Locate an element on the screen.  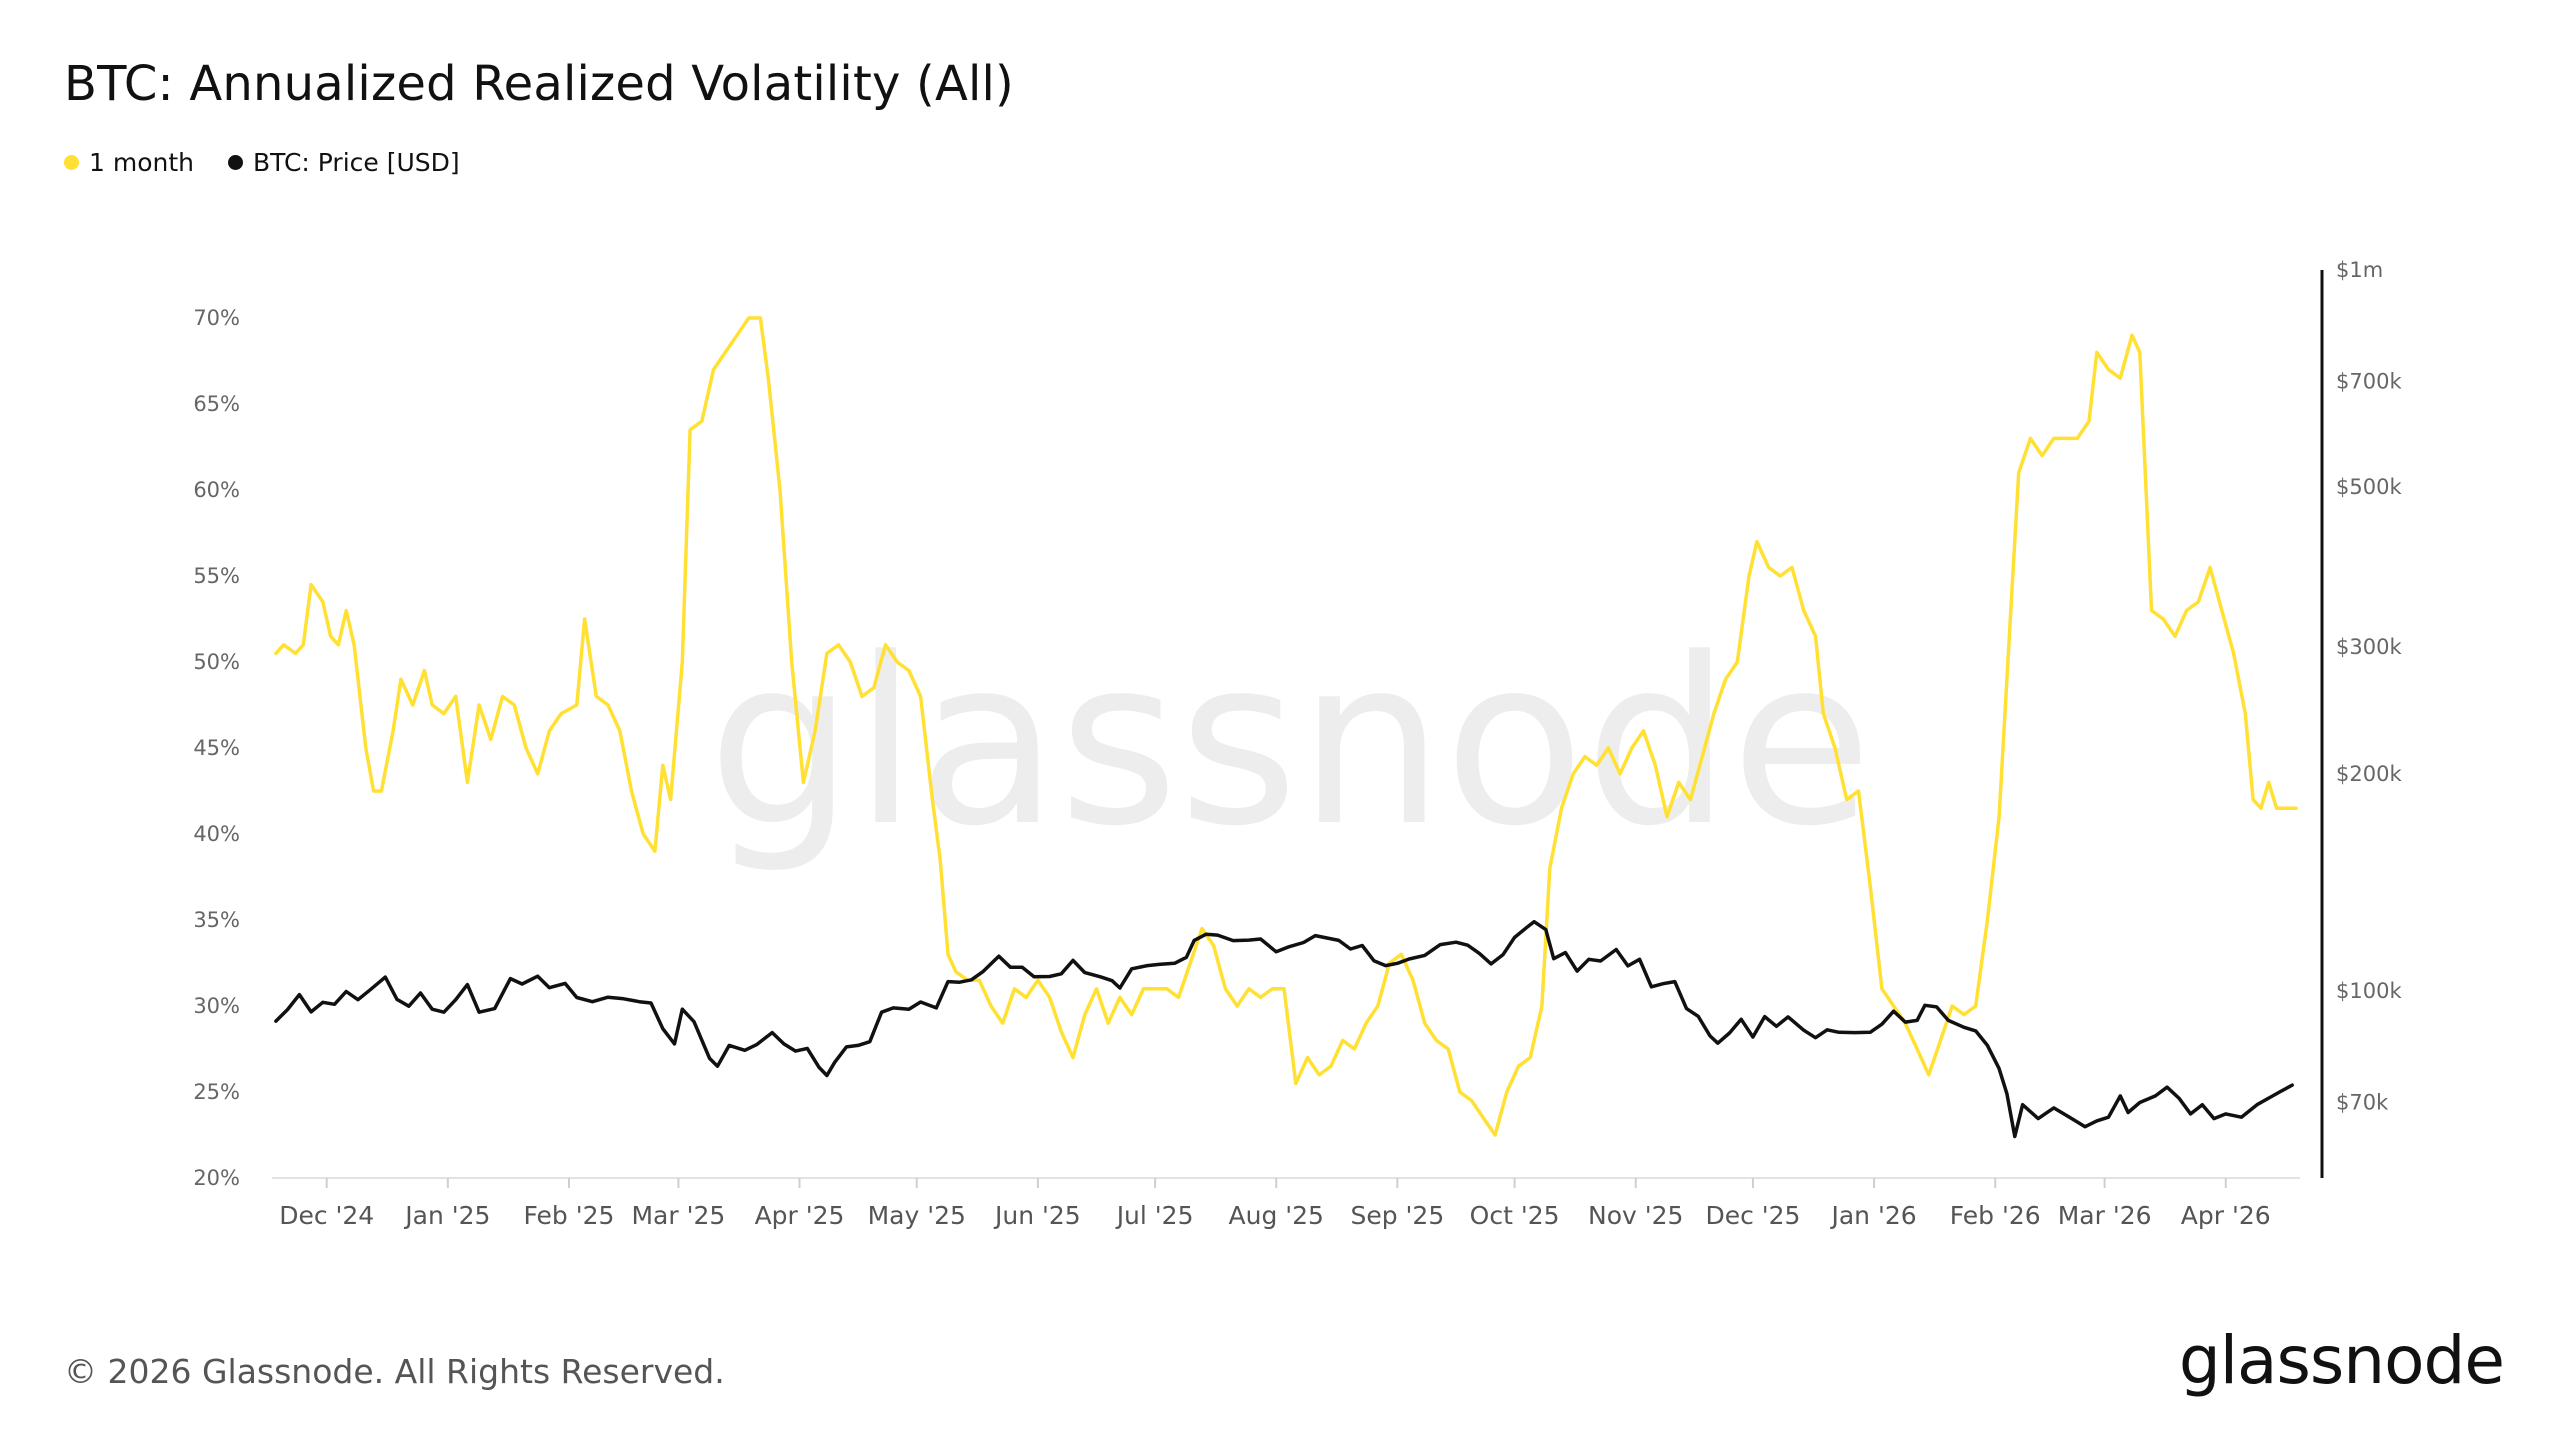
y-right-tick-label: $70k is located at coordinates (2362, 1103).